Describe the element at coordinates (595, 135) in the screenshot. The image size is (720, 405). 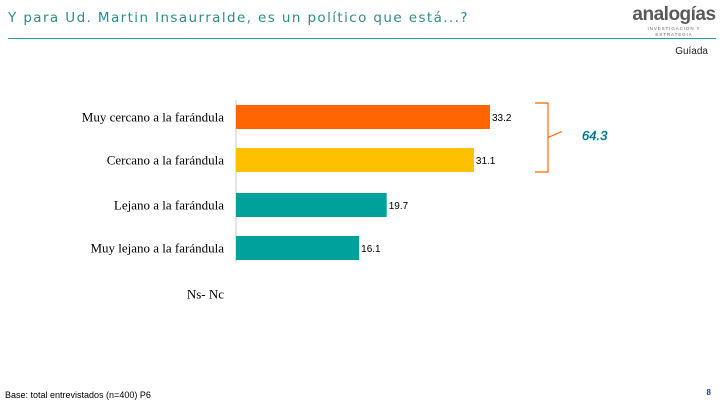
I see `grouped-total-label: 64.3` at that location.